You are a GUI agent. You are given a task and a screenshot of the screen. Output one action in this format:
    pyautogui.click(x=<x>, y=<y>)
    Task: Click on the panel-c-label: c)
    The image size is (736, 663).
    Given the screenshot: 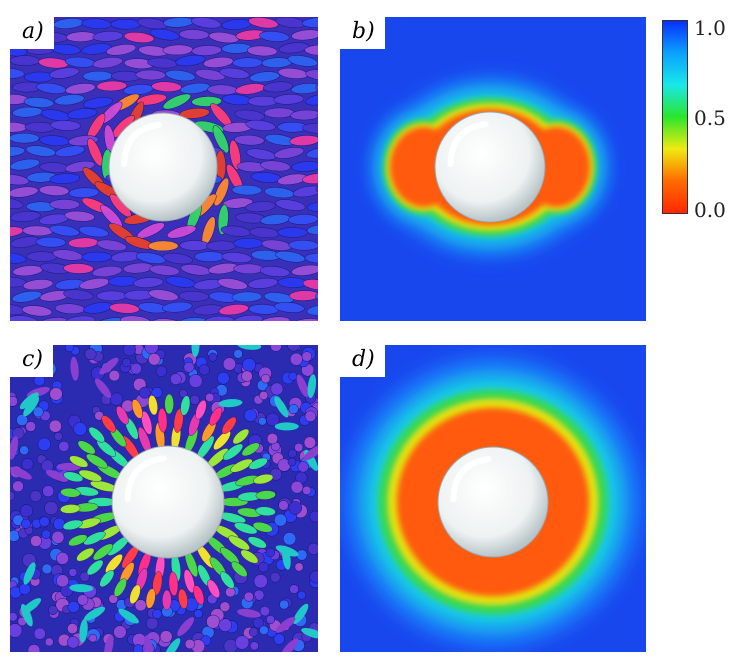 What is the action you would take?
    pyautogui.click(x=31, y=361)
    